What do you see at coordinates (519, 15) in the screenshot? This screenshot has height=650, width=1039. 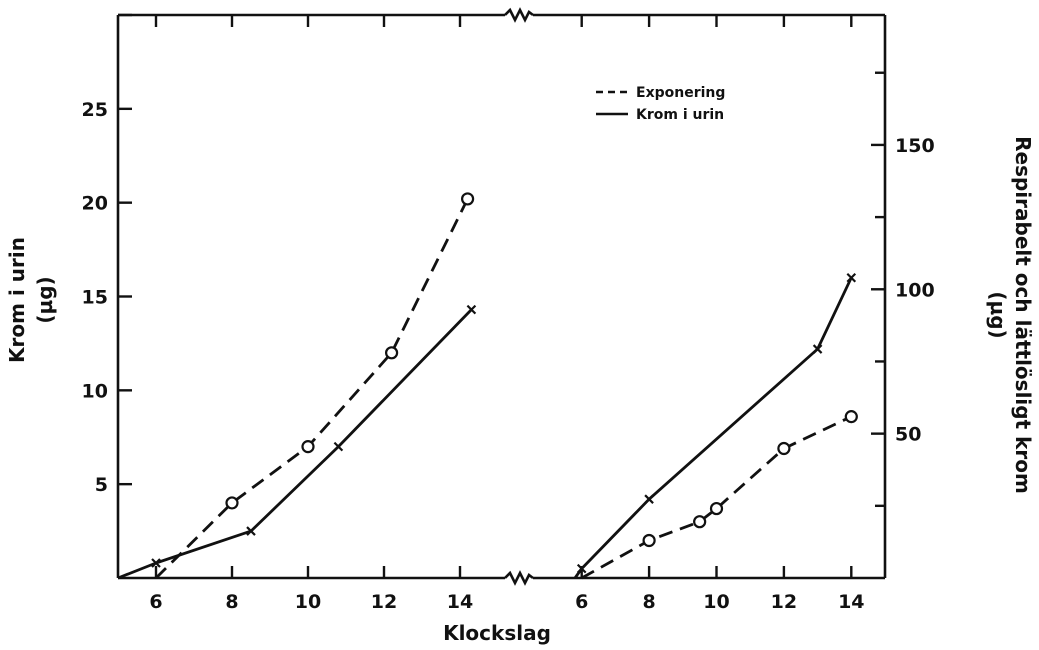 I see `axis-break-top` at bounding box center [519, 15].